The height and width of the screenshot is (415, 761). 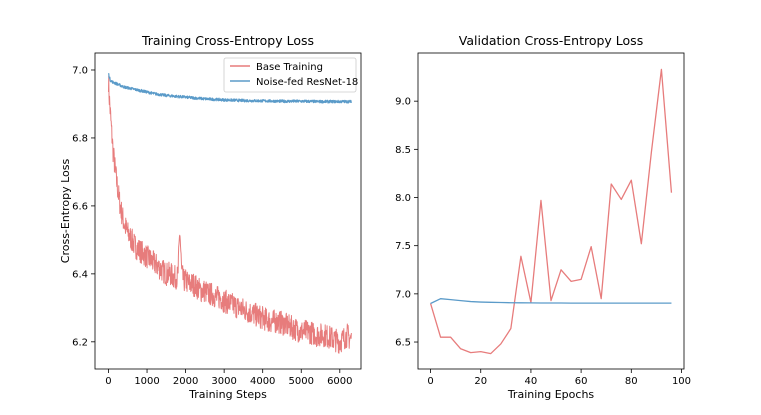 What do you see at coordinates (227, 394) in the screenshot?
I see `x-axis-label-training: Training Steps` at bounding box center [227, 394].